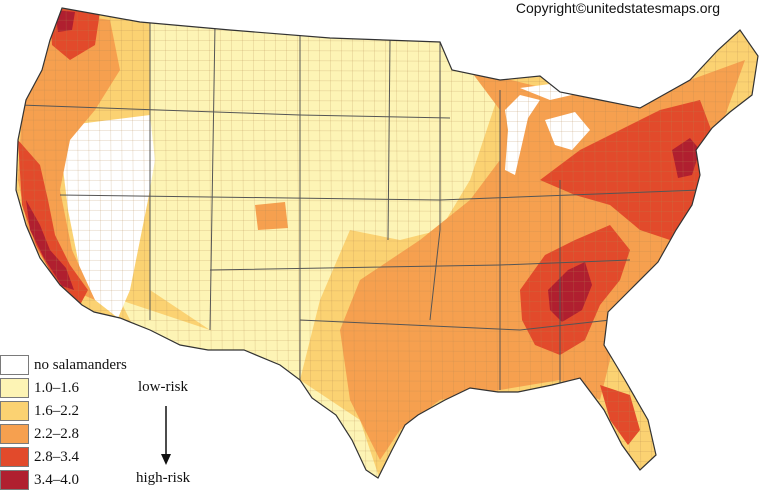 The height and width of the screenshot is (492, 768). Describe the element at coordinates (570, 292) in the screenshot. I see `very-high-risk-region-appalachia` at that location.